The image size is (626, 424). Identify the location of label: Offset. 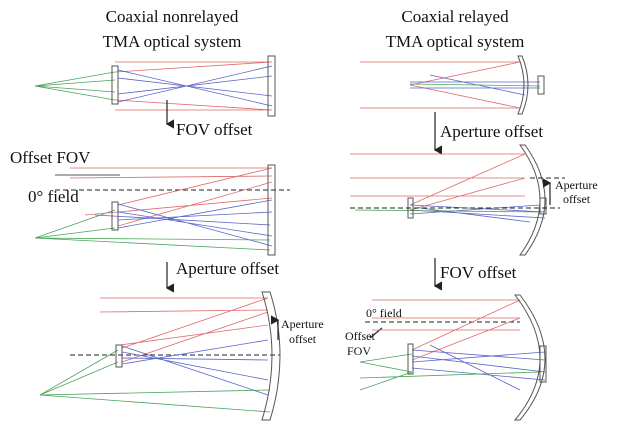
(360, 336).